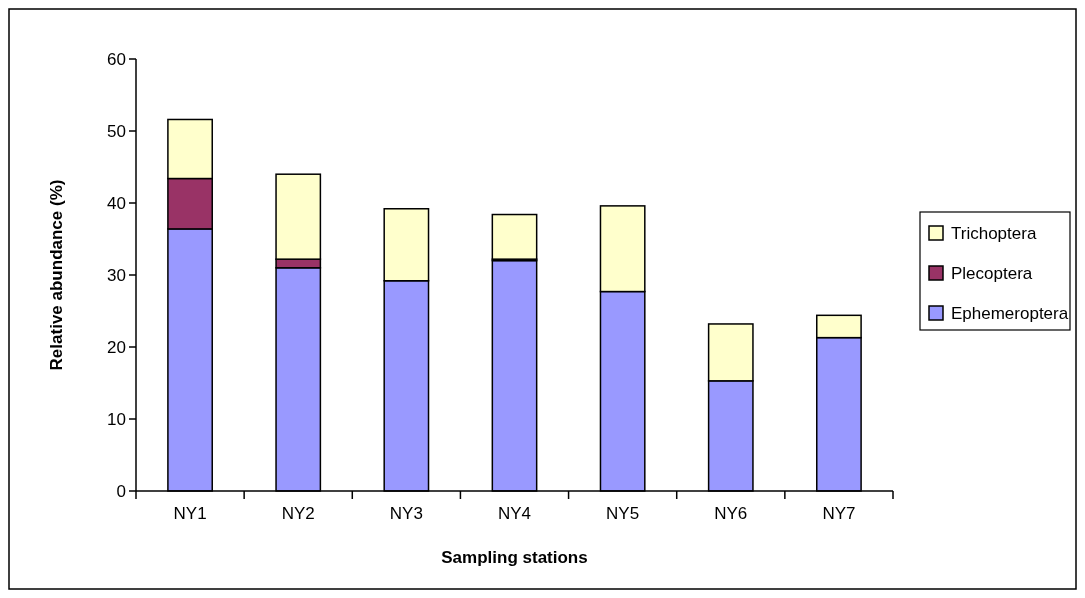 This screenshot has height=598, width=1085. I want to click on legend-label: Plecoptera, so click(992, 273).